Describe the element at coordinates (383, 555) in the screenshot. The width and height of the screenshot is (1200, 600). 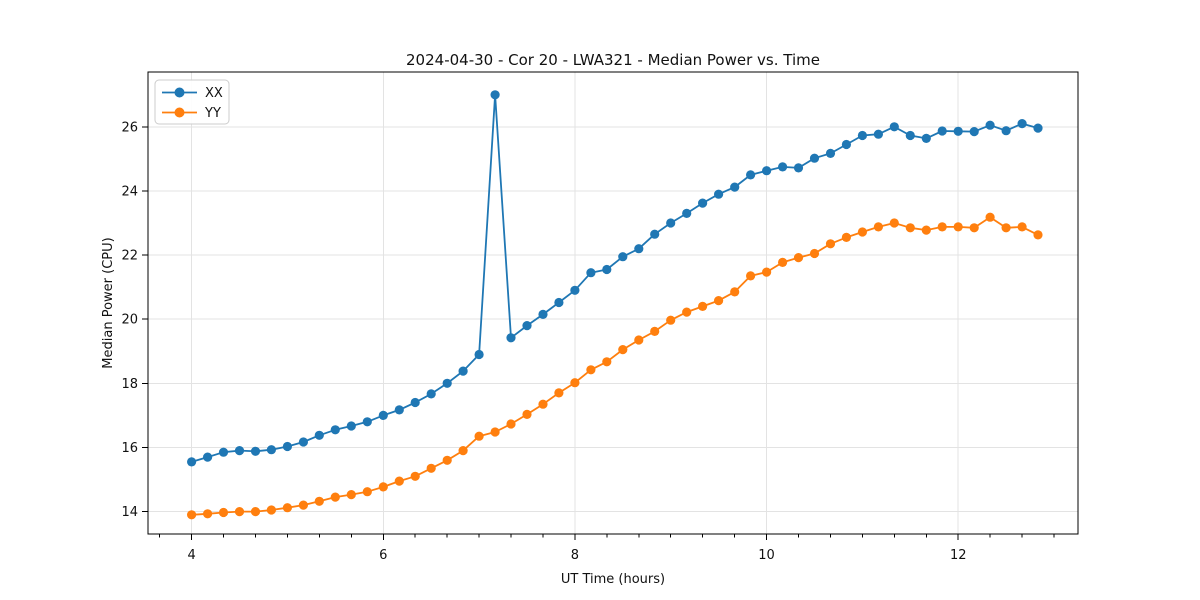
I see `x-tick-label: 6` at that location.